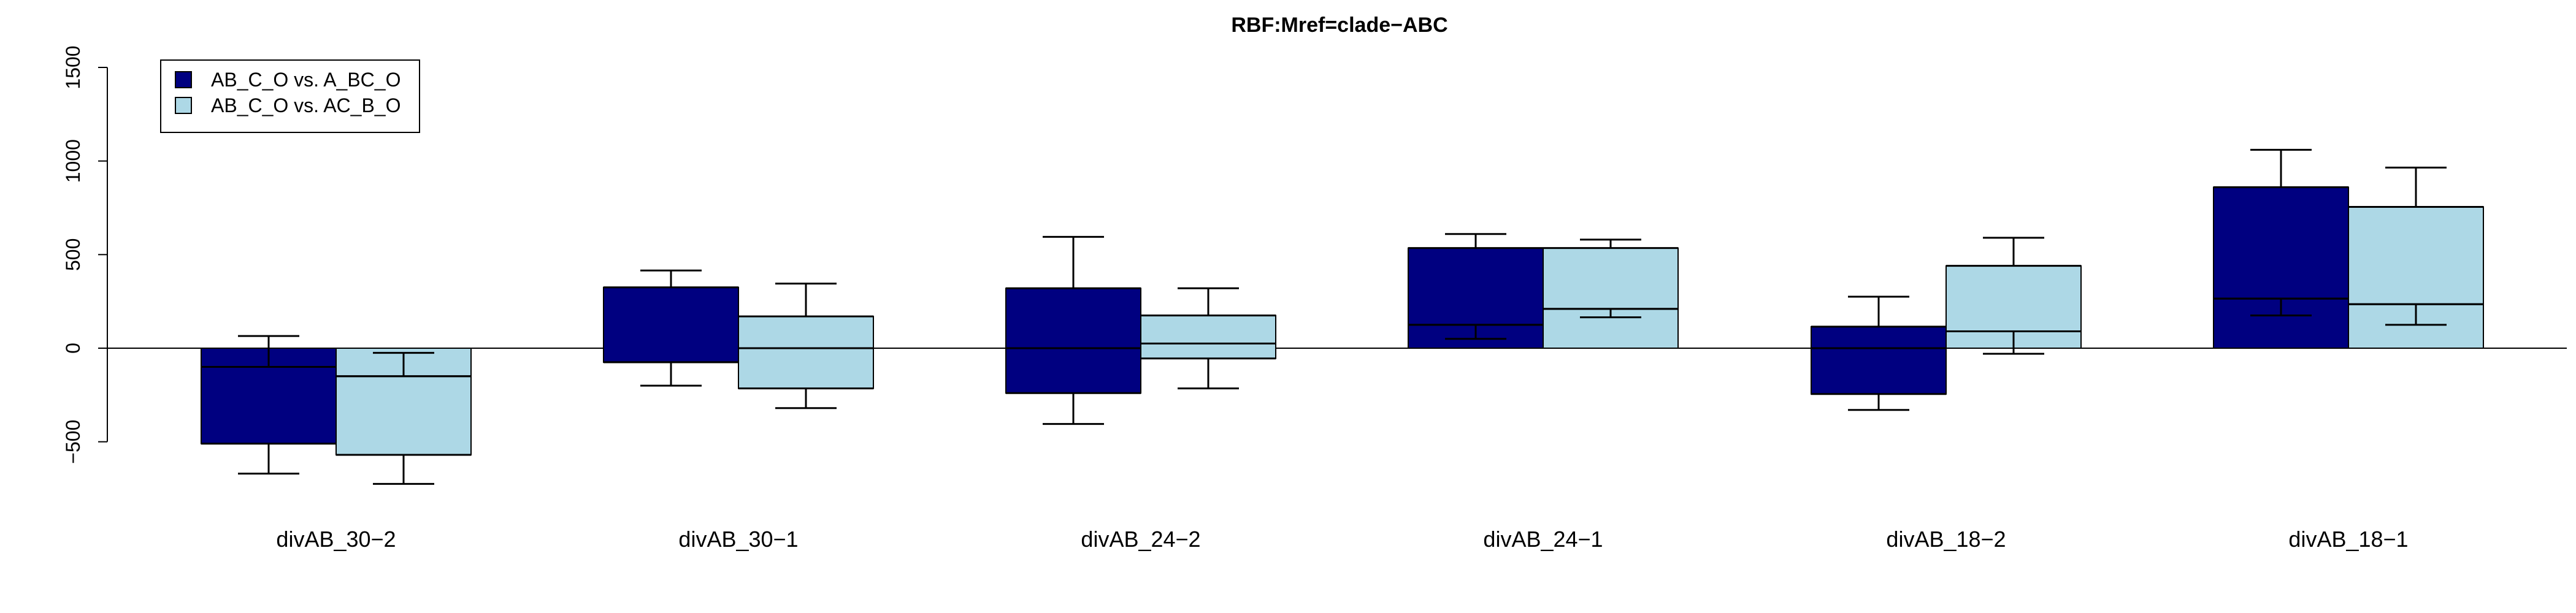 The image size is (2576, 613). I want to click on legend-box, so click(290, 96).